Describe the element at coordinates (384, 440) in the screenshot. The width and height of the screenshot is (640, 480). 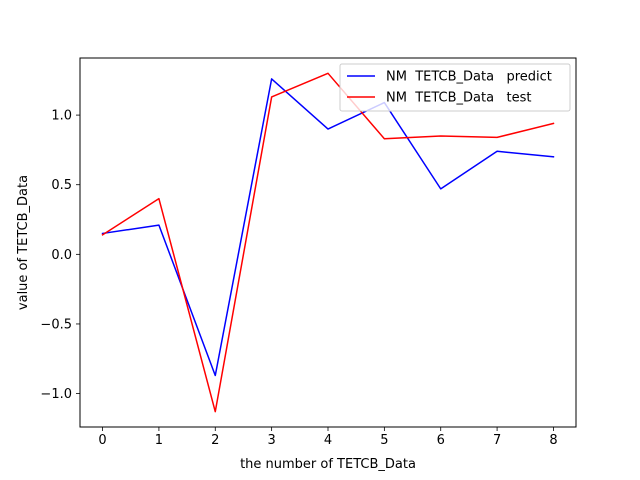
I see `x-tick-label: 5` at that location.